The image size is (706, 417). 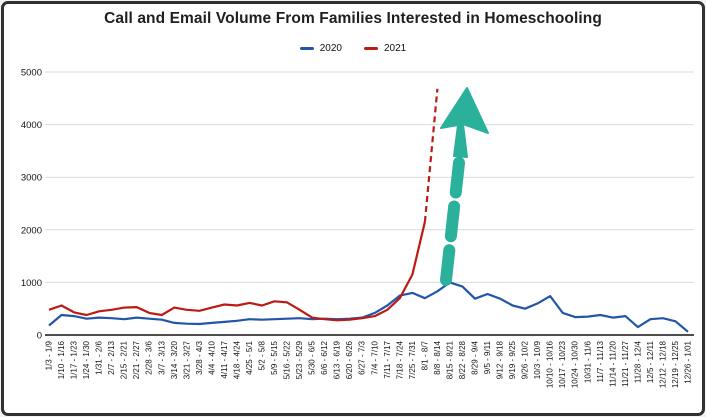 What do you see at coordinates (650, 361) in the screenshot?
I see `x-tick-label: 12/5 - 12/11` at bounding box center [650, 361].